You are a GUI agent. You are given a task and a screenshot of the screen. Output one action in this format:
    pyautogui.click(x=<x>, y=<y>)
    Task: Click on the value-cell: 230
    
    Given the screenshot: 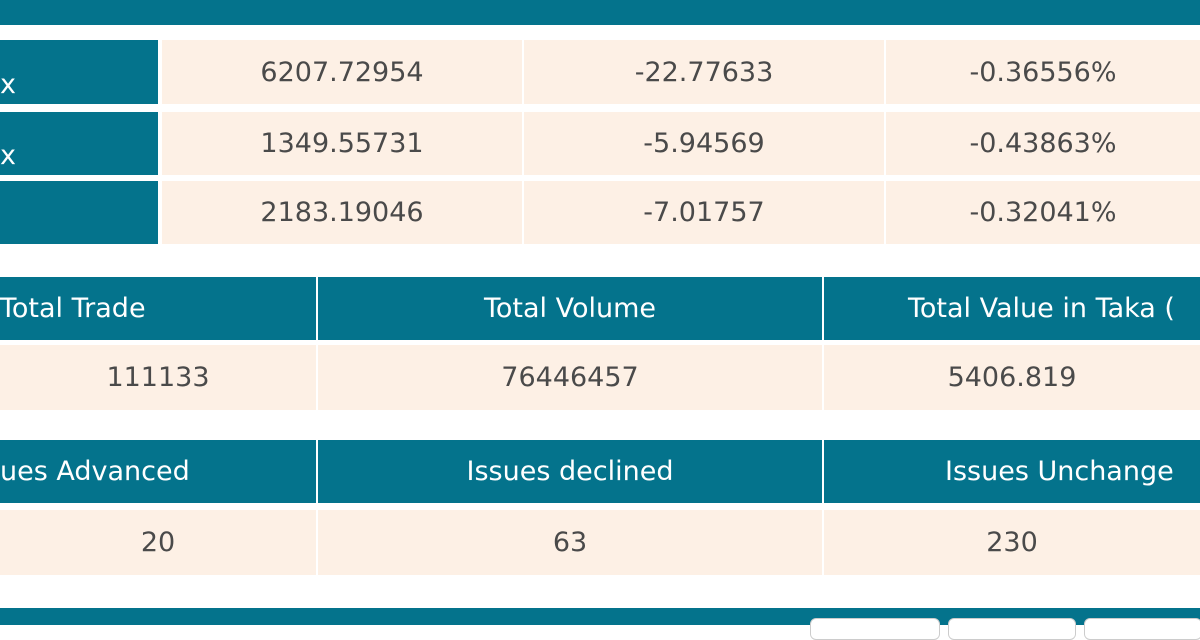 What is the action you would take?
    pyautogui.click(x=1012, y=542)
    